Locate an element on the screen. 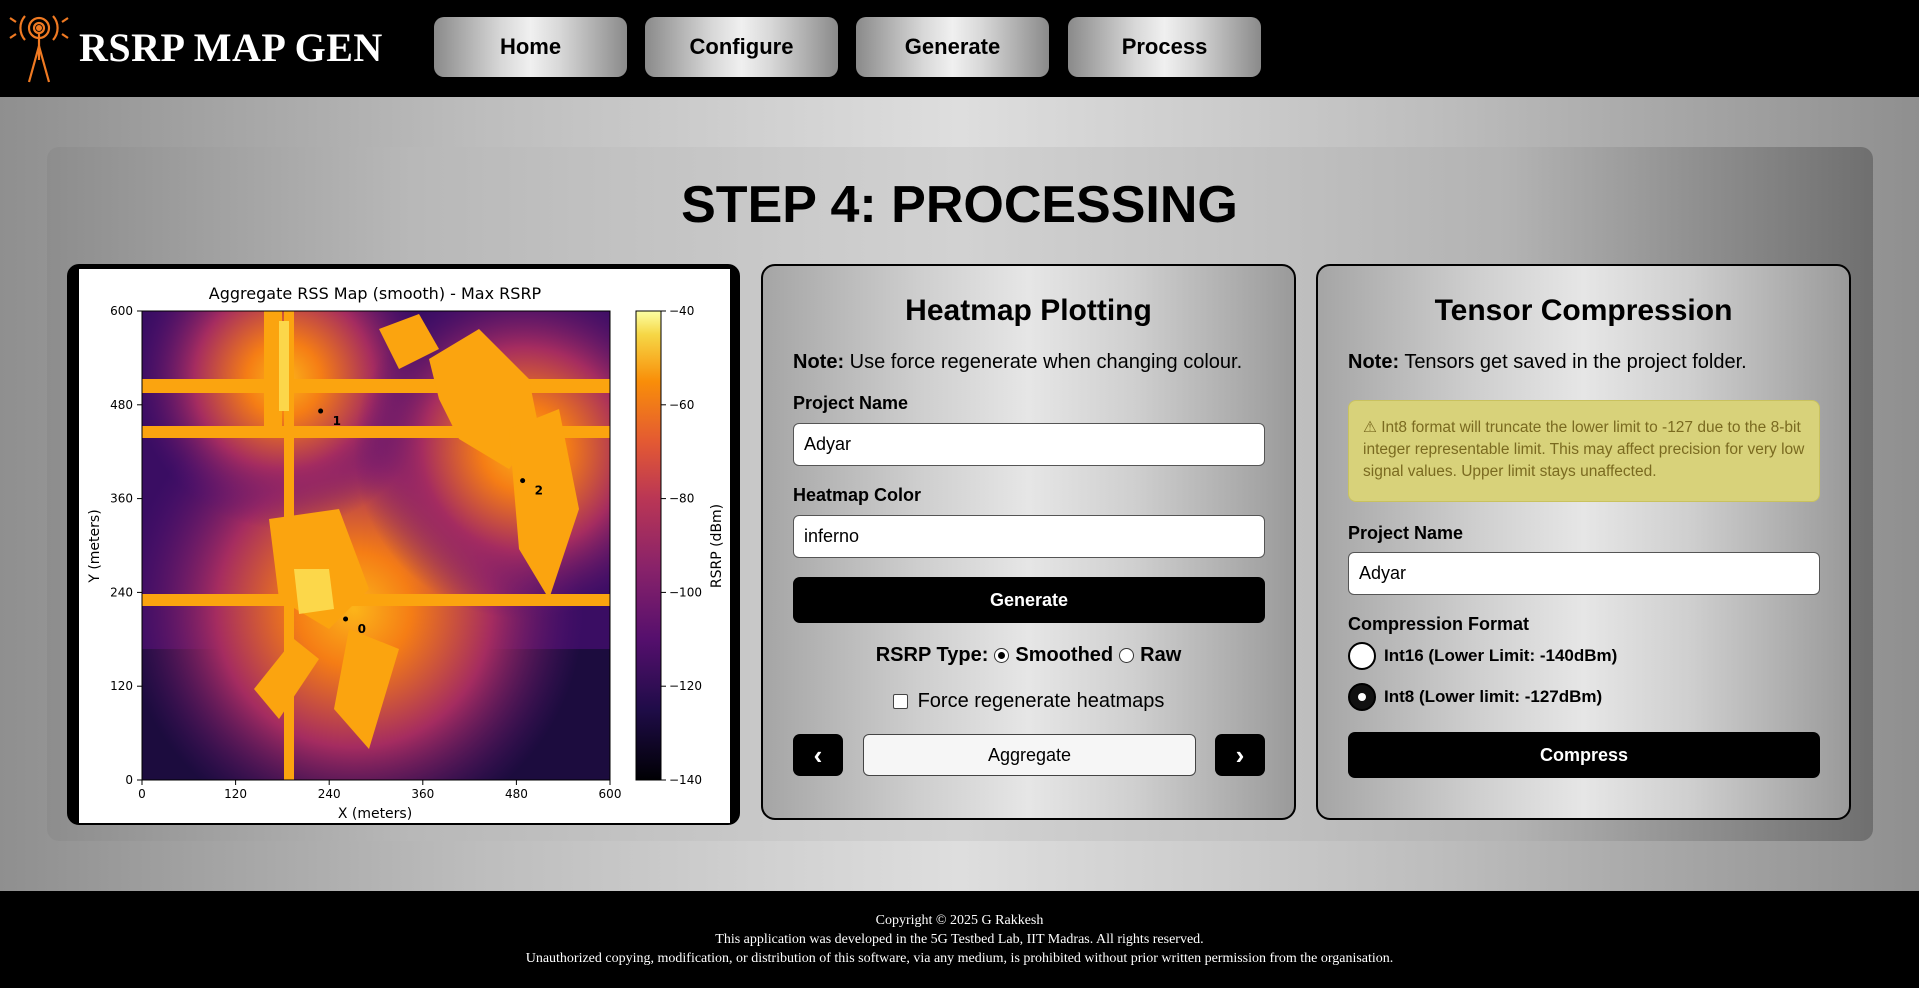 Image resolution: width=1919 pixels, height=988 pixels. colorbar-axis: −40 −60 −80 −100 −120 −140 is located at coordinates (681, 545).